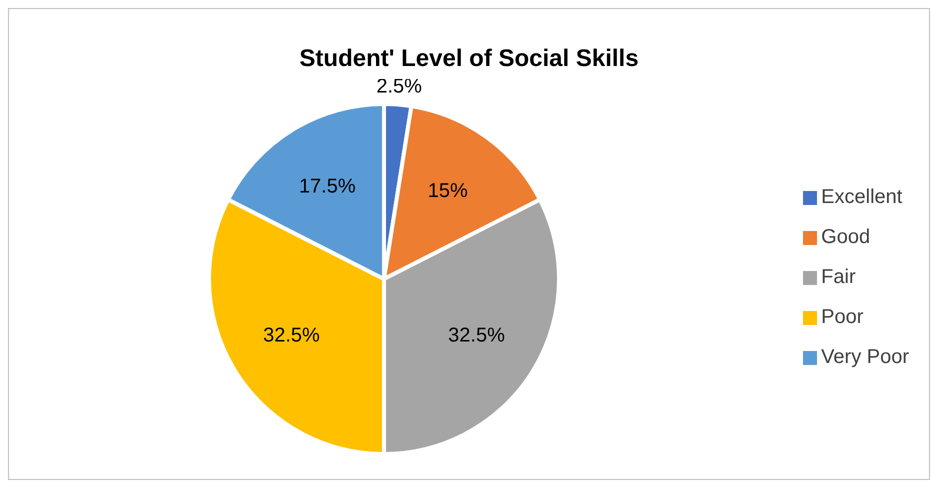  What do you see at coordinates (327, 186) in the screenshot?
I see `data-label: 17.5%` at bounding box center [327, 186].